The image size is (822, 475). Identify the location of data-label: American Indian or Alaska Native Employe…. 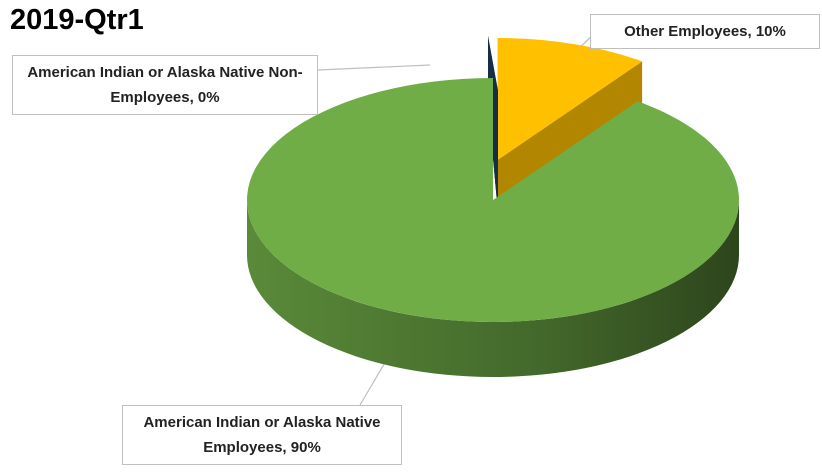
(262, 435).